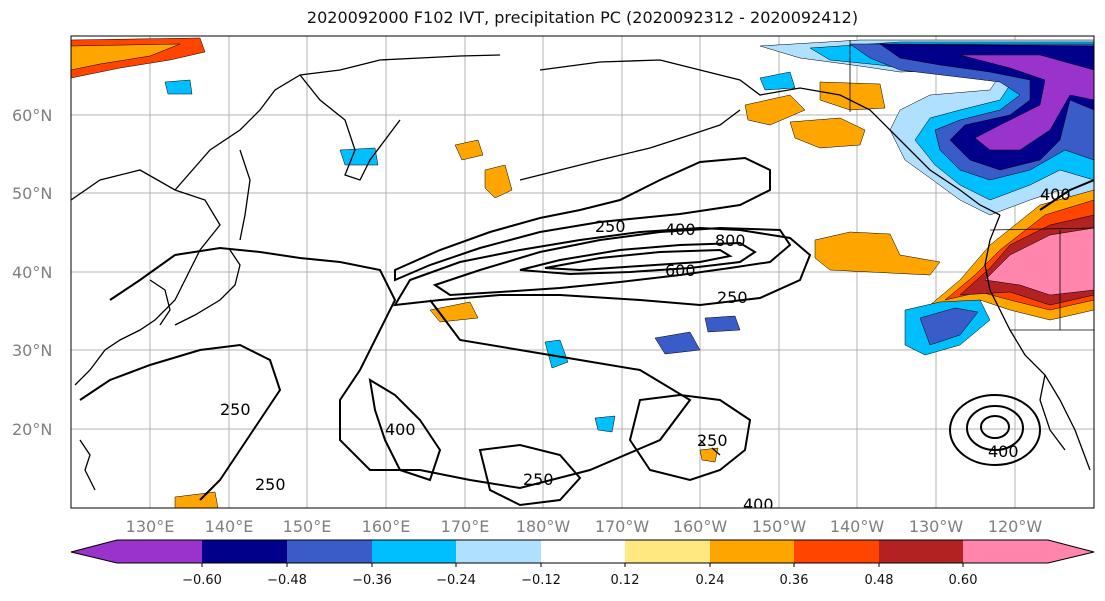 This screenshot has height=601, width=1105. What do you see at coordinates (465, 526) in the screenshot?
I see `lon-label: 170°E` at bounding box center [465, 526].